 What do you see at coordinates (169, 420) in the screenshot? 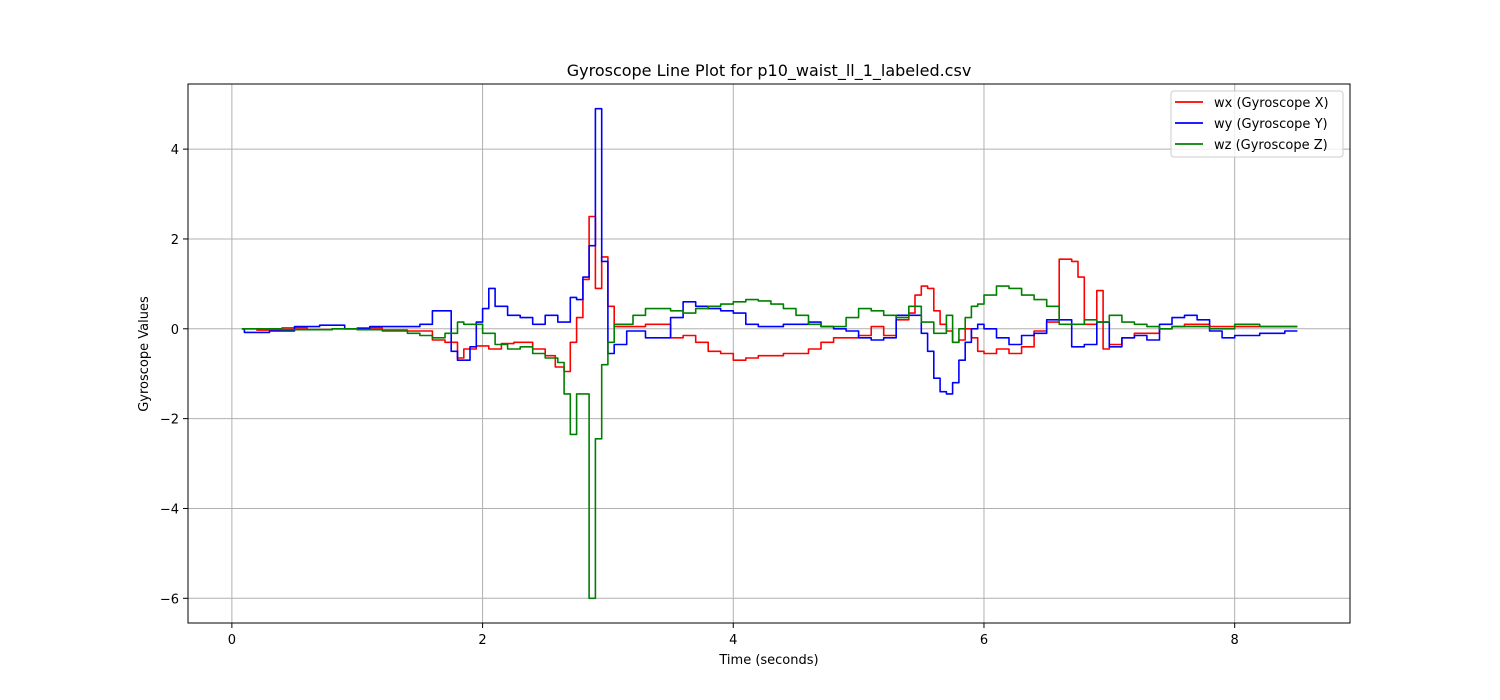
I see `y-tick-label: −2` at bounding box center [169, 420].